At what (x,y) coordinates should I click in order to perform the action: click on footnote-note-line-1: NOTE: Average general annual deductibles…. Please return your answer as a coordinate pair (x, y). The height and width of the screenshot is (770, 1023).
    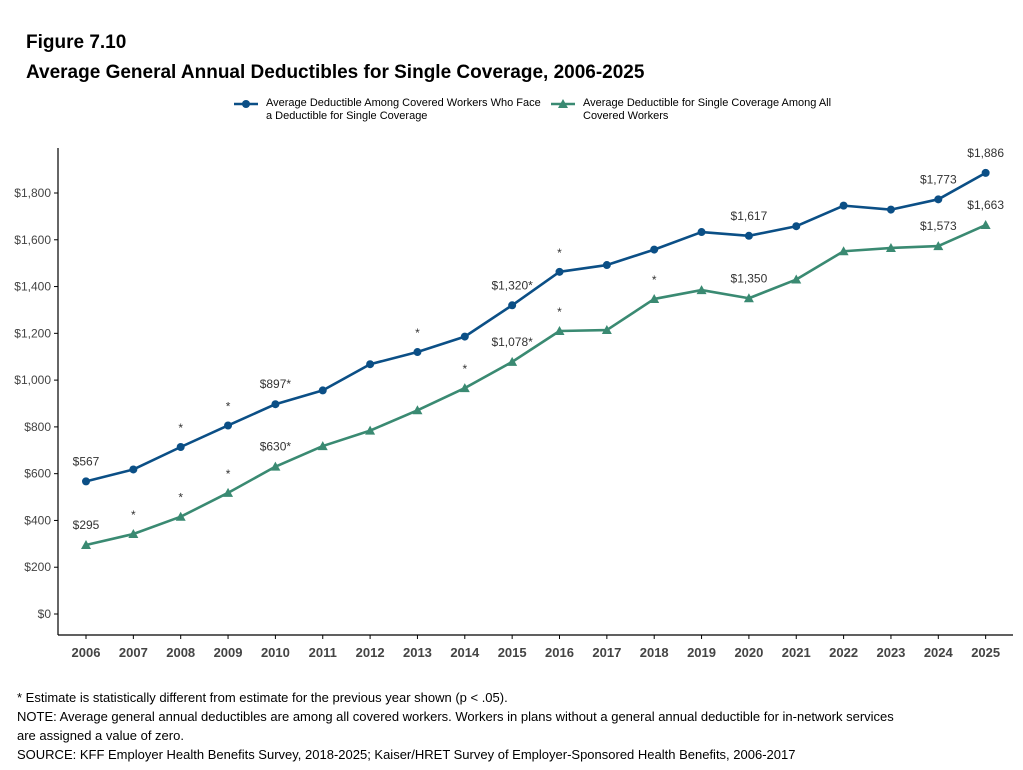
    Looking at the image, I should click on (455, 716).